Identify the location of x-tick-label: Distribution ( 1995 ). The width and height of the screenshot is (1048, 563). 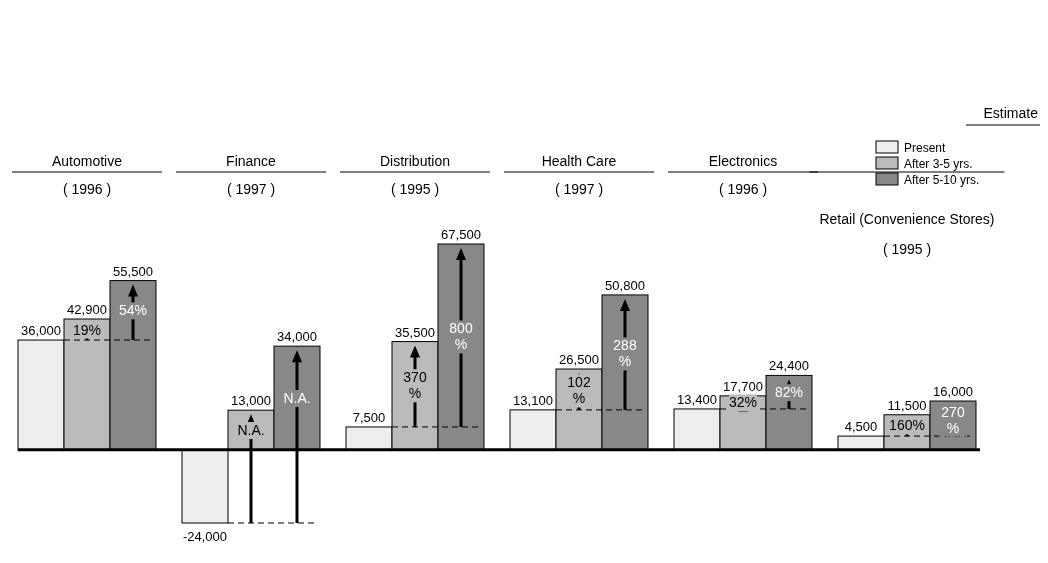
(415, 175).